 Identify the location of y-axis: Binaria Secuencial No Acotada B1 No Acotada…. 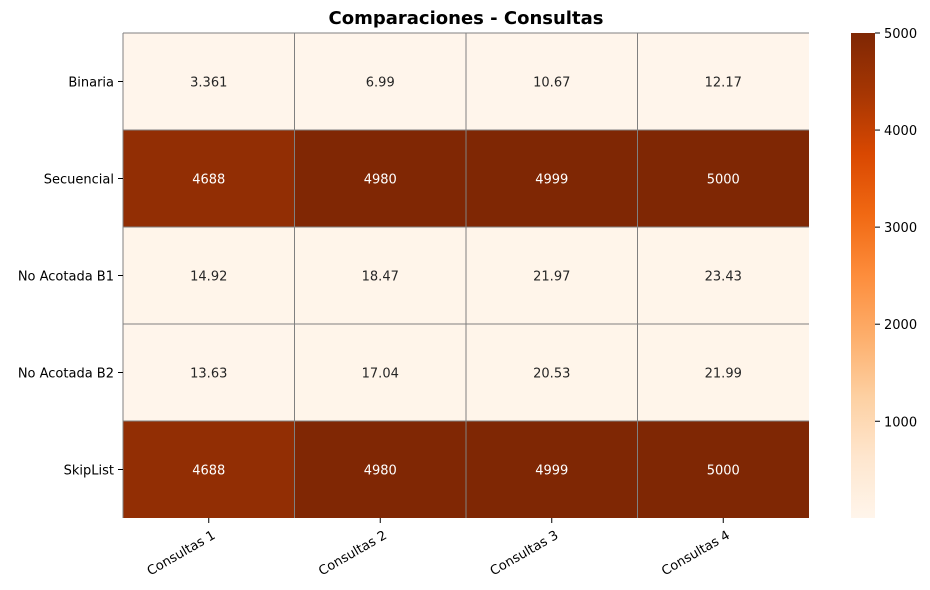
(70, 277).